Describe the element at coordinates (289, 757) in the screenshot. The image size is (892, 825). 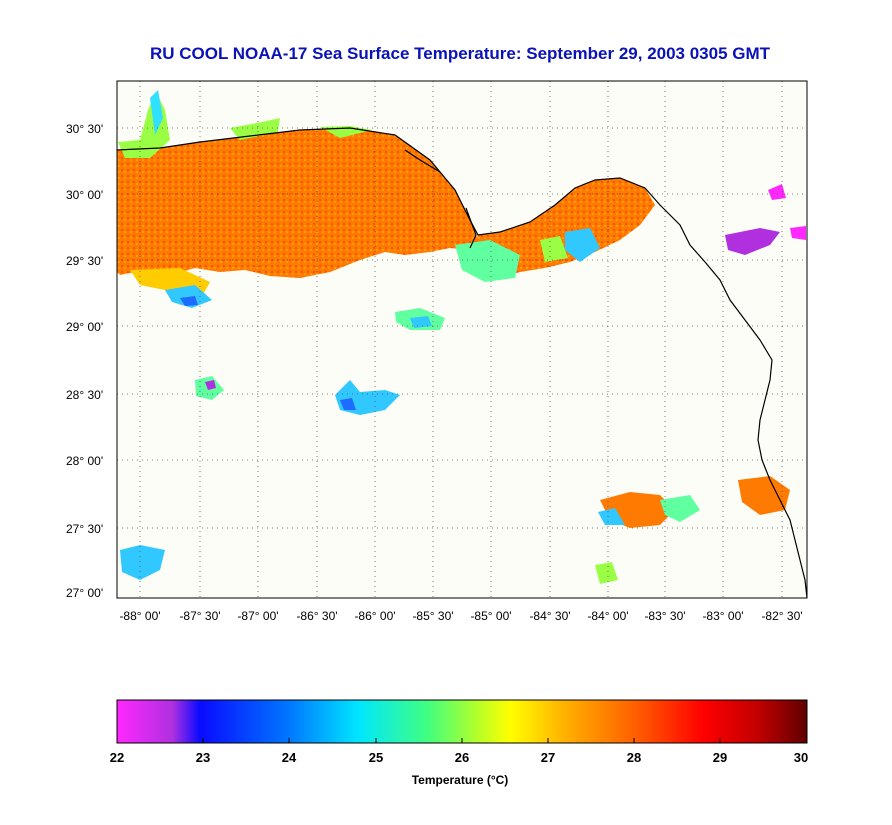
I see `colorbar-tick-label: 24` at that location.